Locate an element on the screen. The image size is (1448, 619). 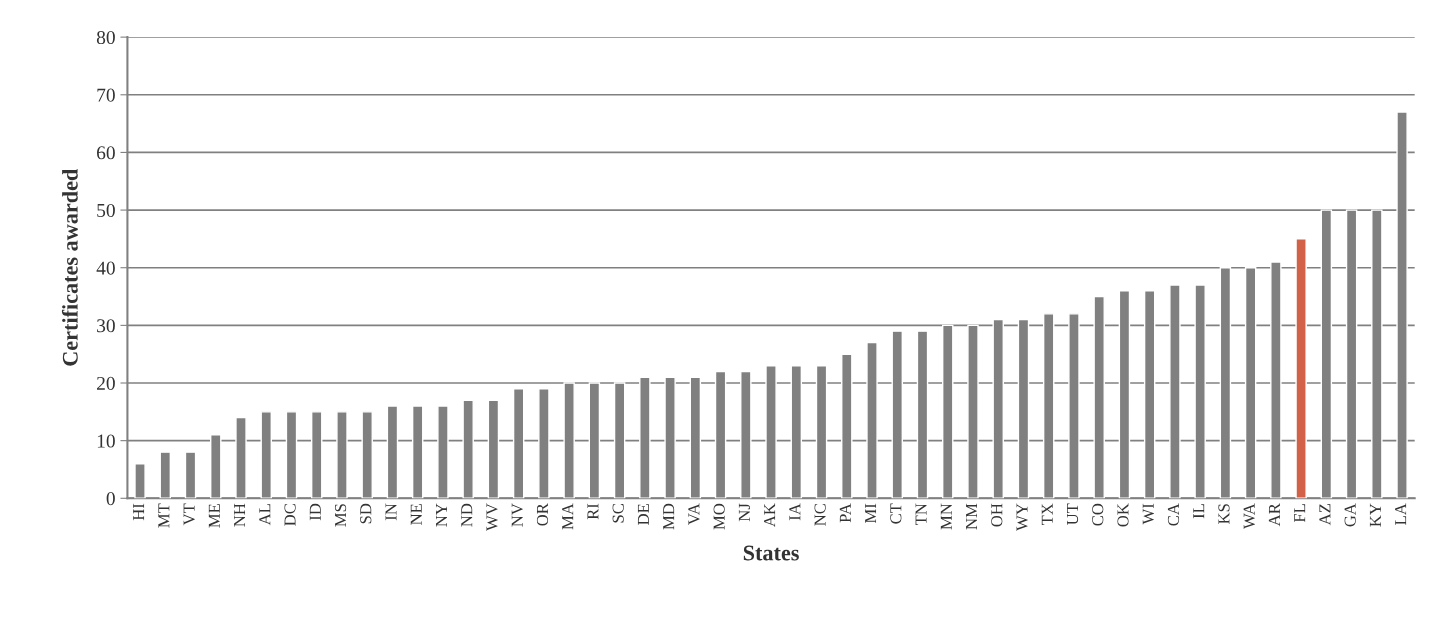
y-tick-label: 80 is located at coordinates (105, 37).